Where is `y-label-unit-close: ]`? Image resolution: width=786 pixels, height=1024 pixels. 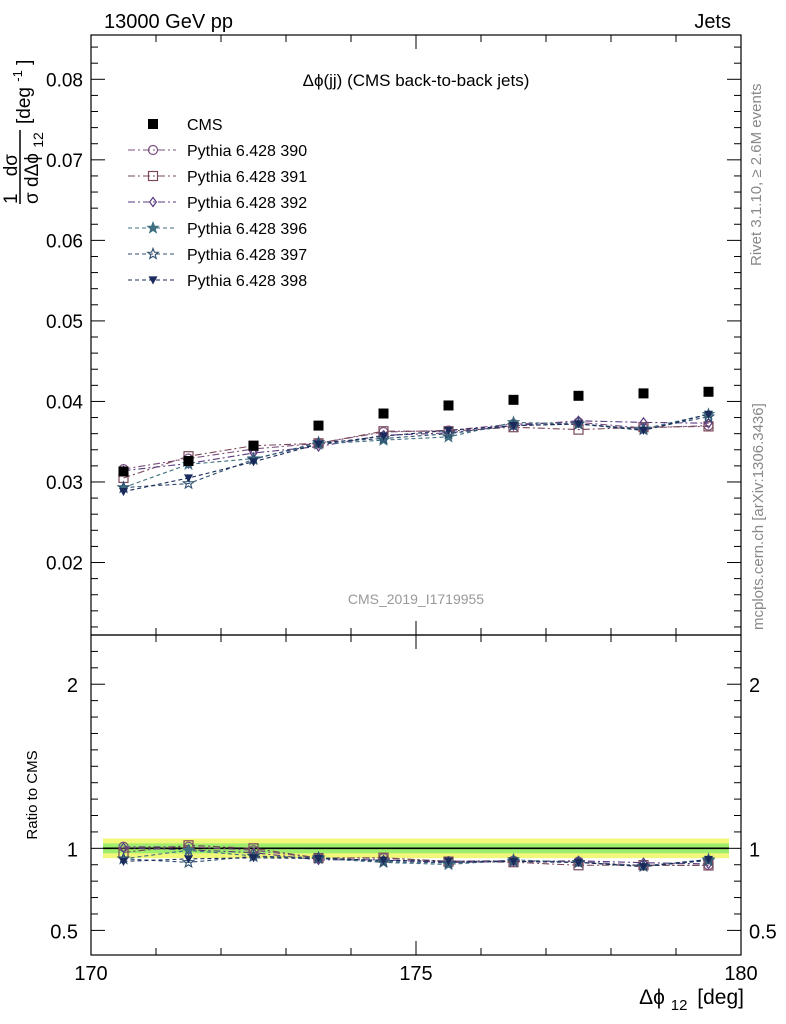
y-label-unit-close: ] is located at coordinates (24, 62).